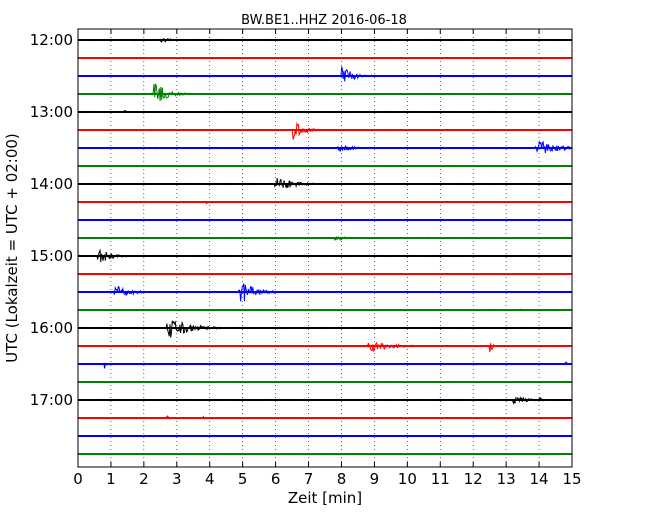  Describe the element at coordinates (473, 479) in the screenshot. I see `x-tick-label-12: 12` at that location.